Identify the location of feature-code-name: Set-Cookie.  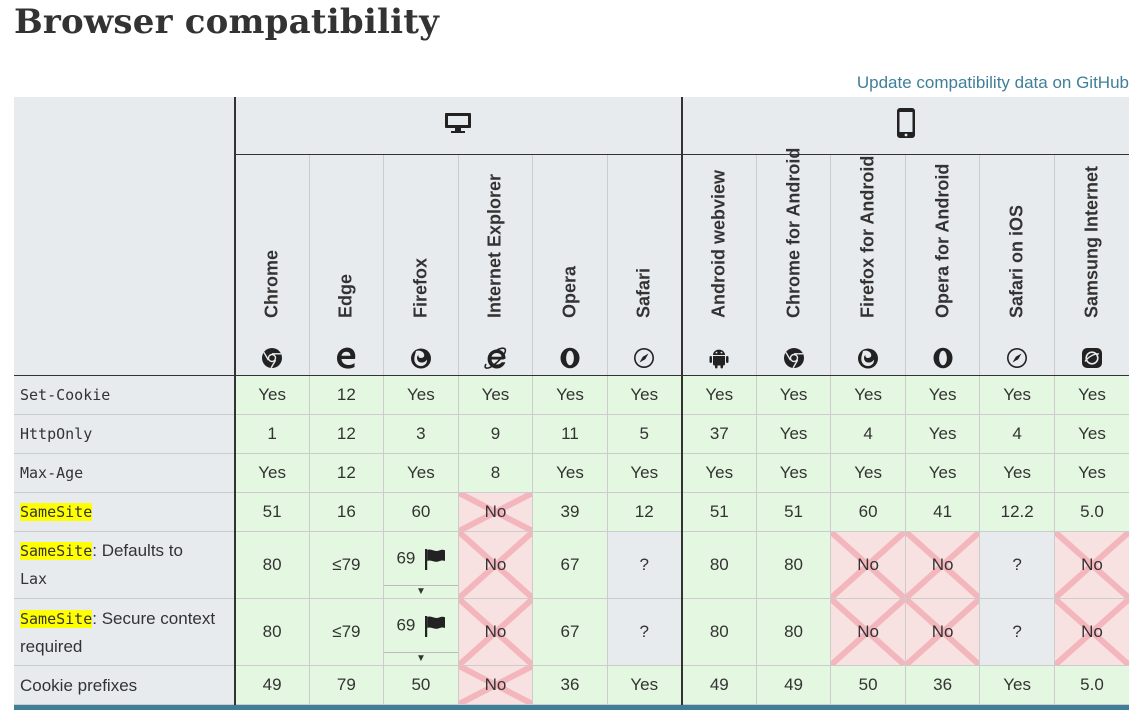
(65, 395).